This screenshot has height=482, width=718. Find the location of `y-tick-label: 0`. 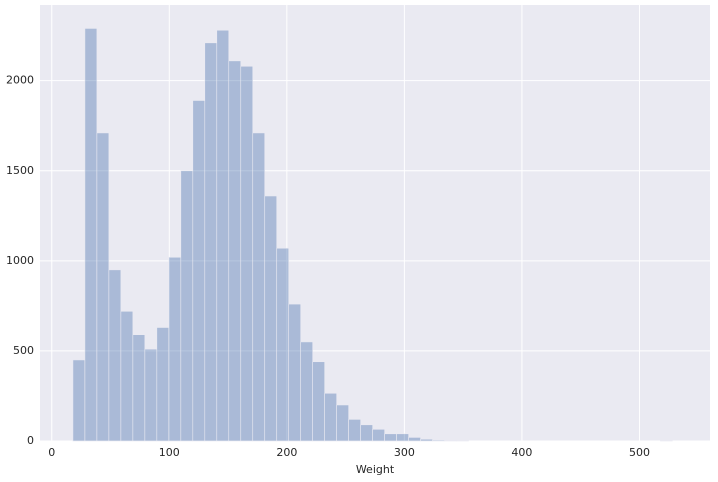

y-tick-label: 0 is located at coordinates (30, 440).